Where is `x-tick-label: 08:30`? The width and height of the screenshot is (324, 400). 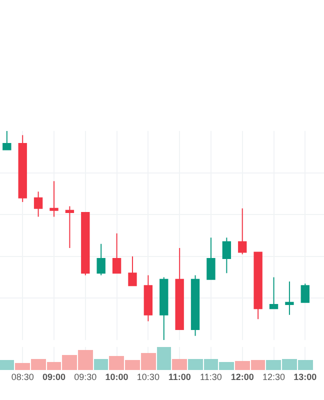
x-tick-label: 08:30 is located at coordinates (22, 377).